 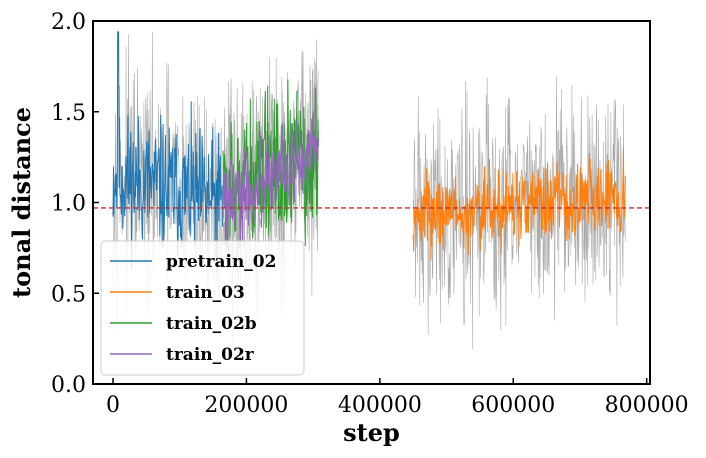 I want to click on legend-label-train_03: train_03, so click(x=205, y=293).